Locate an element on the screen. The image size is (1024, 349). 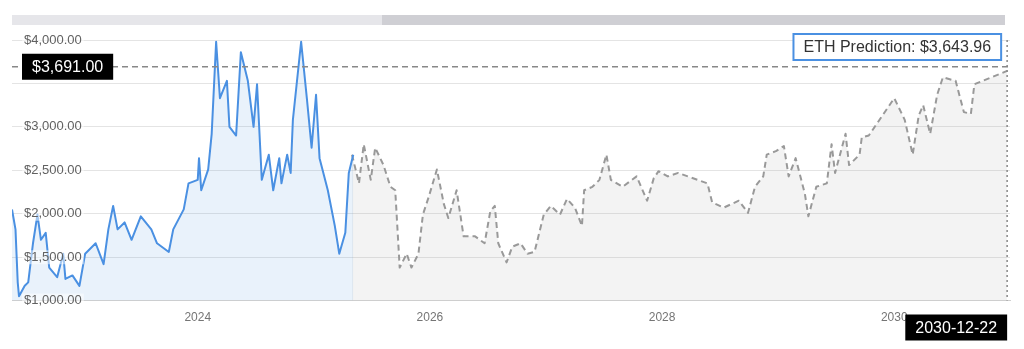
ref-line-label: $3,691.00 is located at coordinates (68, 67).